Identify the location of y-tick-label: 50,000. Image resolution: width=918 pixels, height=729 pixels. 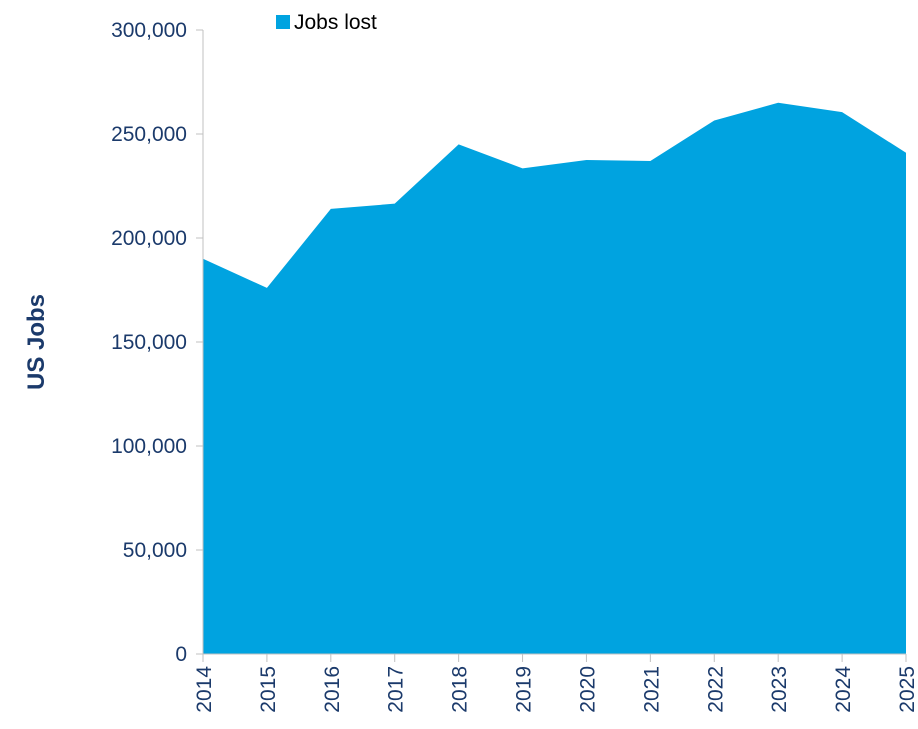
(155, 550).